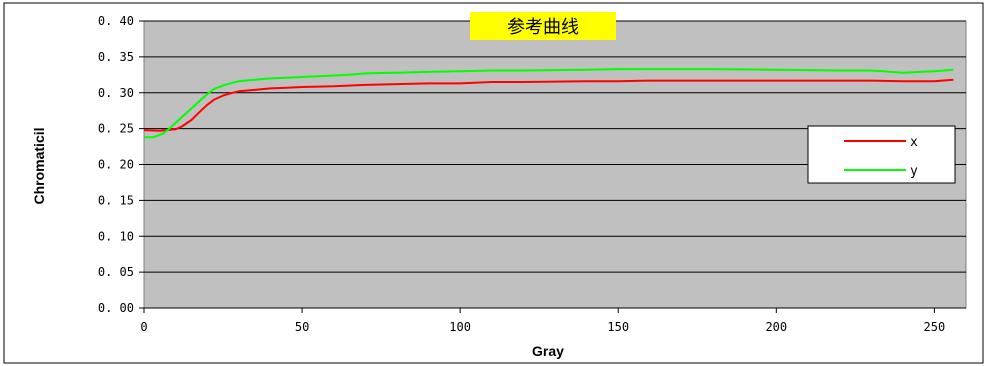  I want to click on legend-label-x: x, so click(914, 142).